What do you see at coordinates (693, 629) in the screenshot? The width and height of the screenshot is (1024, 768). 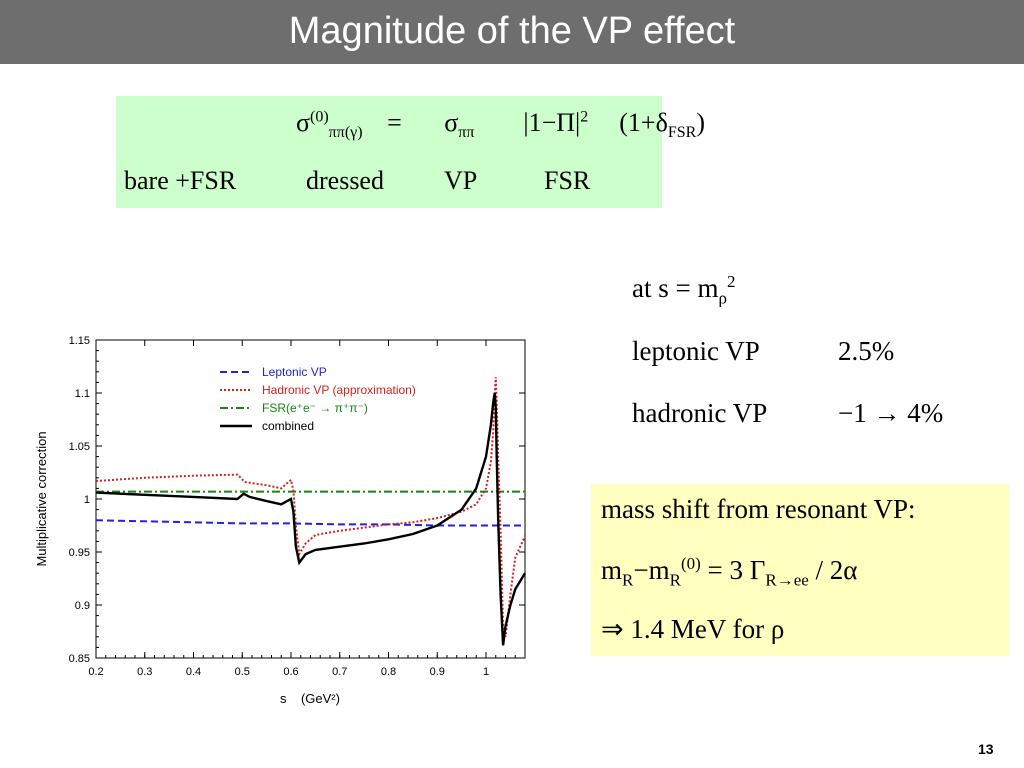 I see `mass-shift-result: ⇒ 1.4 MeV for ρ` at bounding box center [693, 629].